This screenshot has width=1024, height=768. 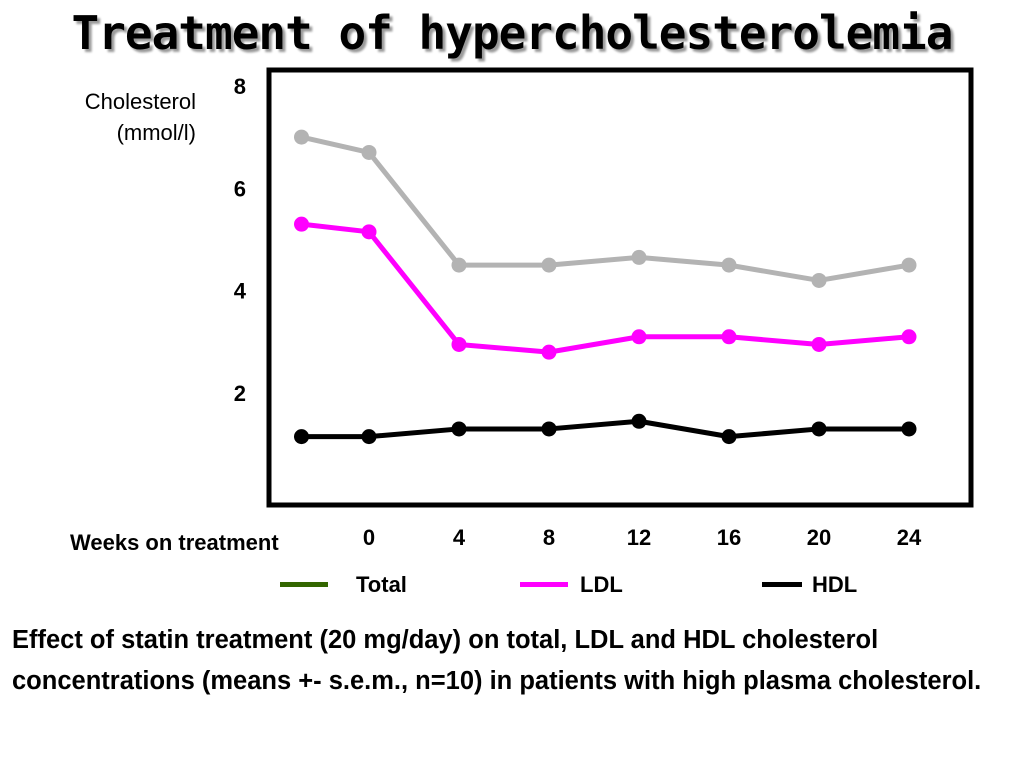 What do you see at coordinates (369, 537) in the screenshot?
I see `x-tick-label: 0` at bounding box center [369, 537].